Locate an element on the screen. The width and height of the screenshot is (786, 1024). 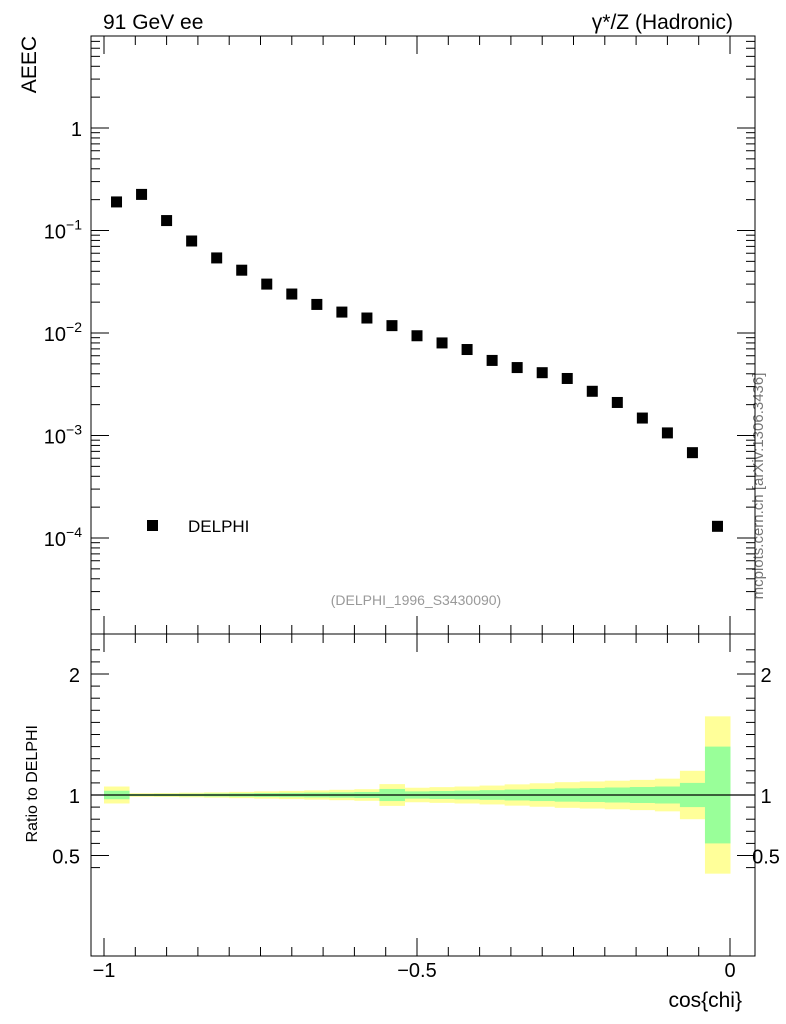
ratio-y-axis-label: Ratio to DELPHI is located at coordinates (32, 783).